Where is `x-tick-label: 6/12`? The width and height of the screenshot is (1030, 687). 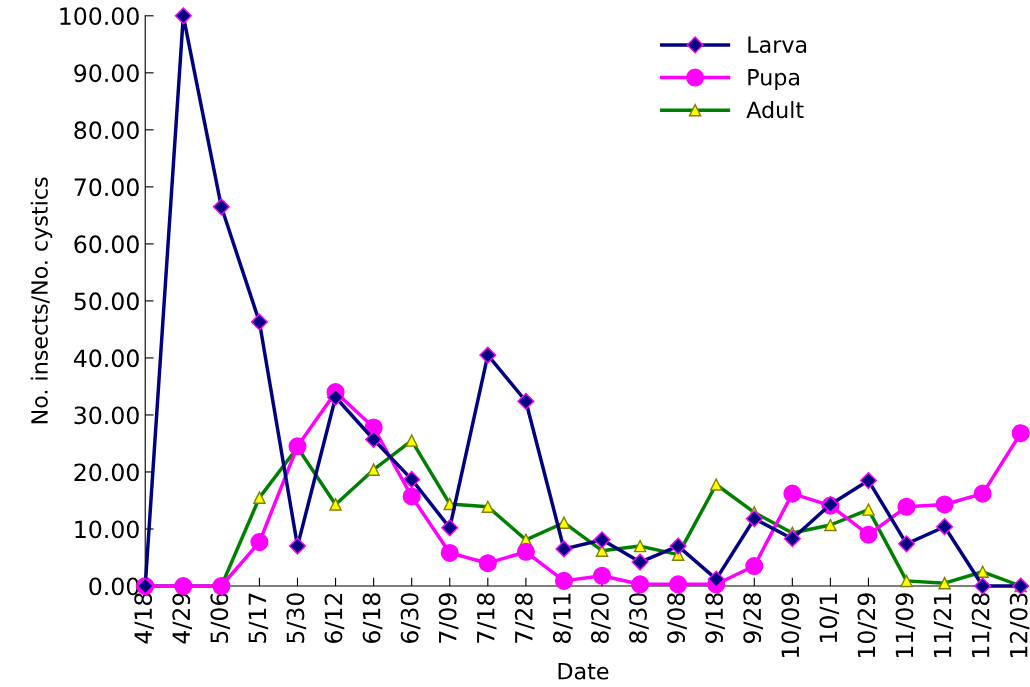
x-tick-label: 6/12 is located at coordinates (334, 618).